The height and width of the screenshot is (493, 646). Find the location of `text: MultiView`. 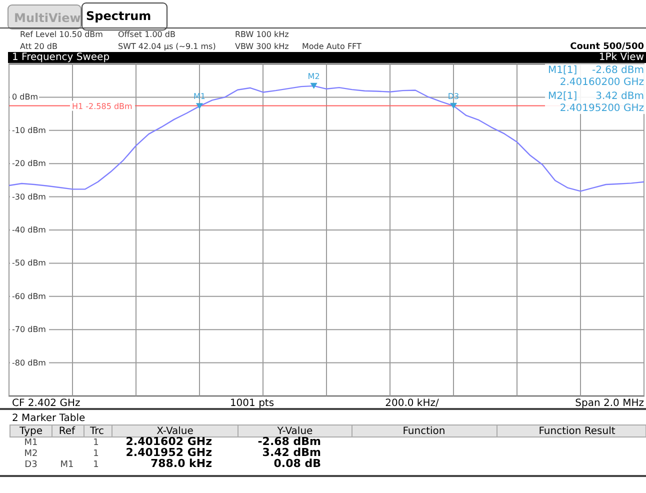

text: MultiView is located at coordinates (47, 18).